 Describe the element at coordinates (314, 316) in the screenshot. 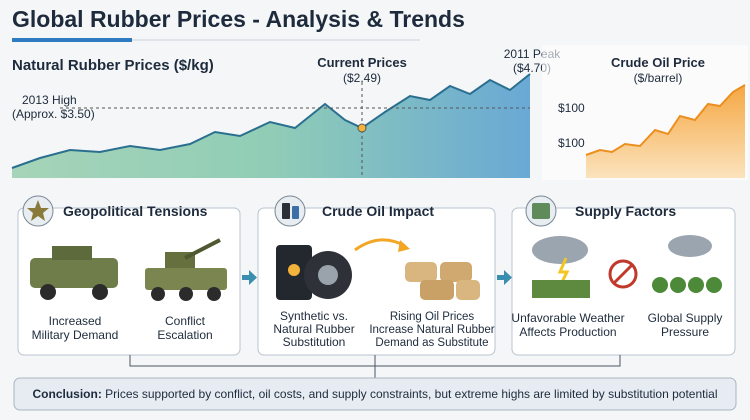

I see `item-line: Synthetic vs.` at that location.